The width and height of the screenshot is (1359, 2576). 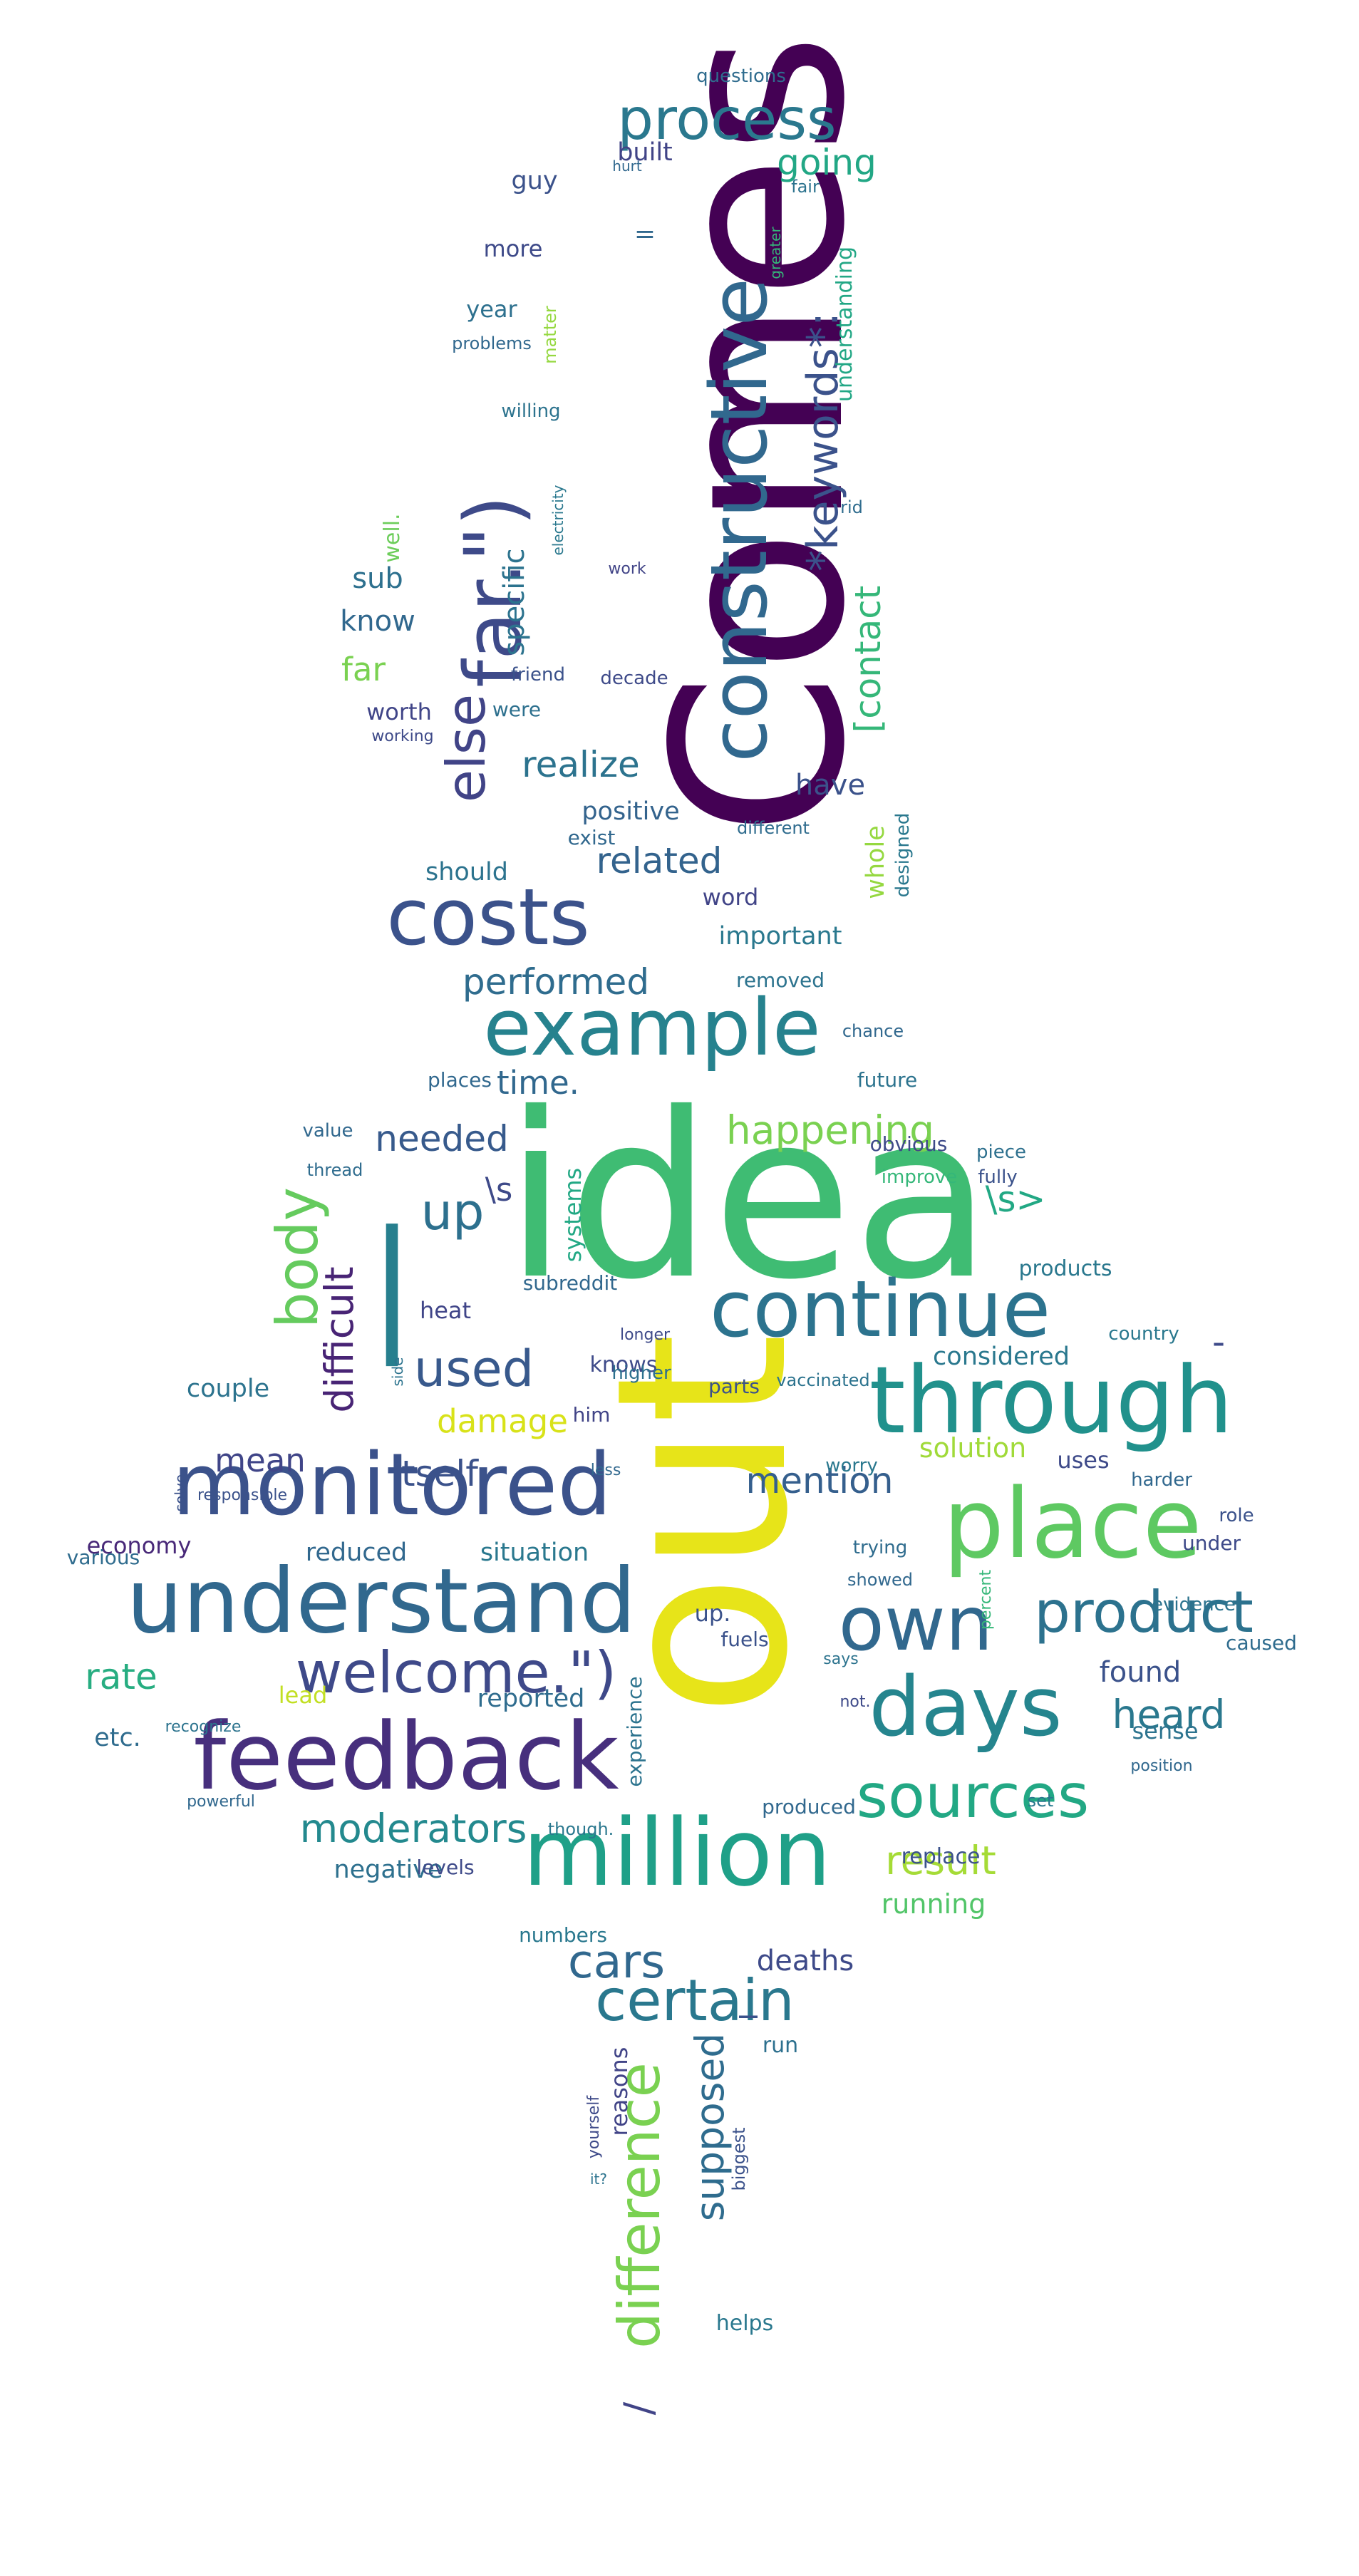 I want to click on word-biggest: biggest, so click(x=739, y=2159).